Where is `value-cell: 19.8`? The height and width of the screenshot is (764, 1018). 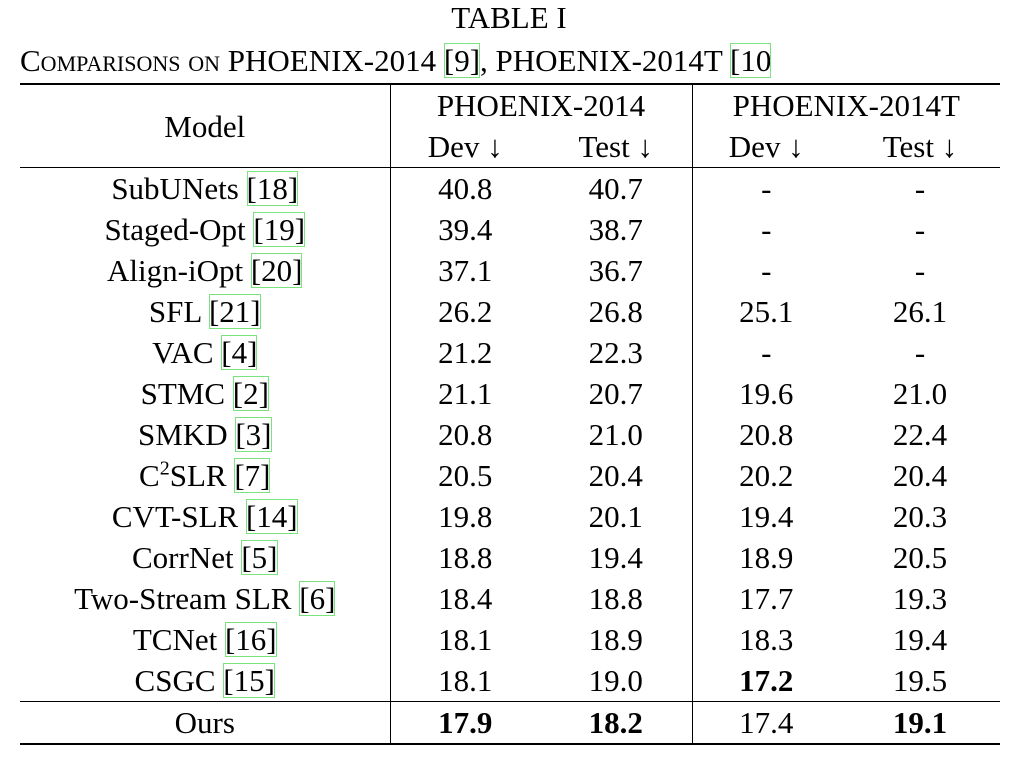 value-cell: 19.8 is located at coordinates (465, 516).